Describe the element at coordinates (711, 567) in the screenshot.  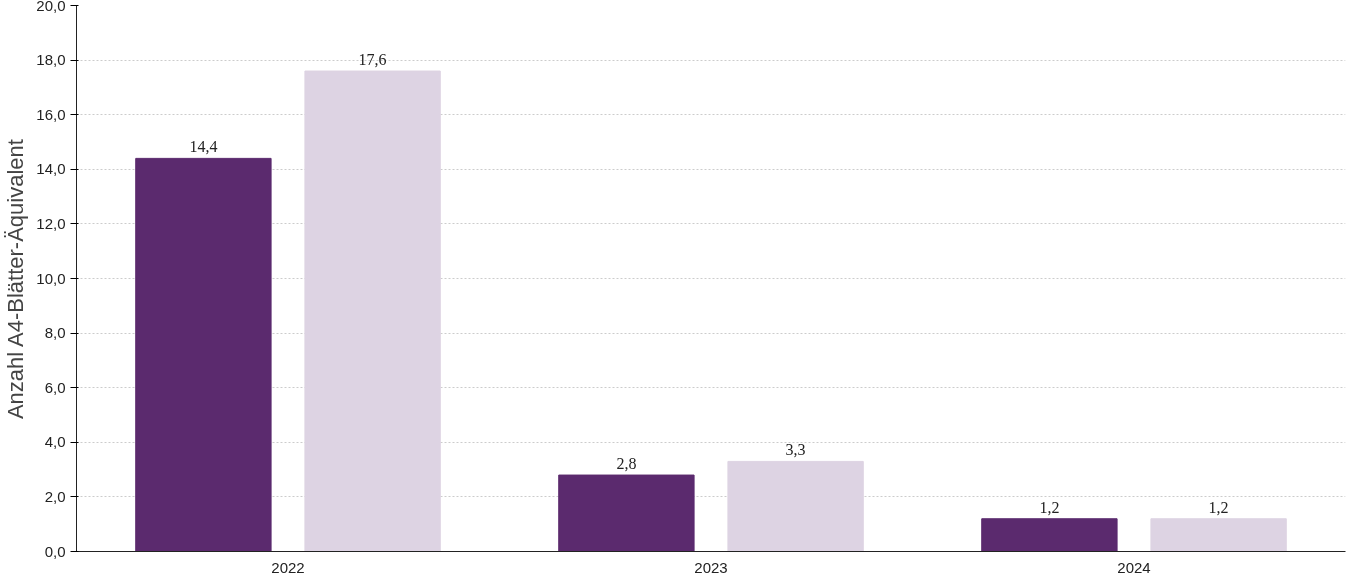
I see `x-tick-label: 2023` at that location.